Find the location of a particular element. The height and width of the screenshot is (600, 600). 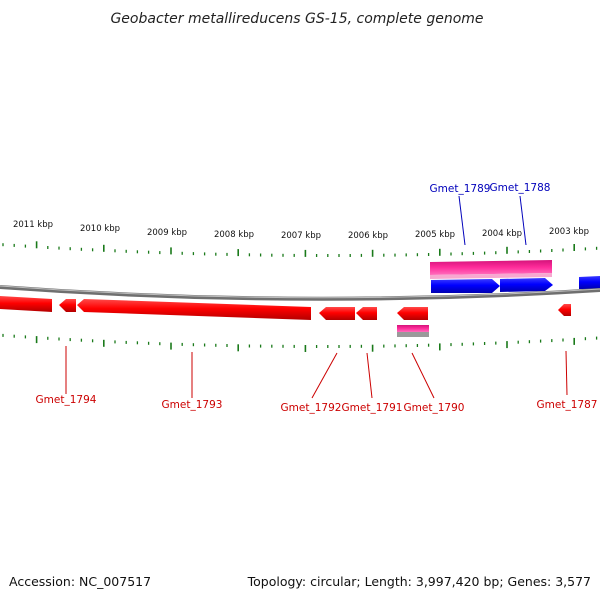

gene-arrow-forward-edge is located at coordinates (589, 282).